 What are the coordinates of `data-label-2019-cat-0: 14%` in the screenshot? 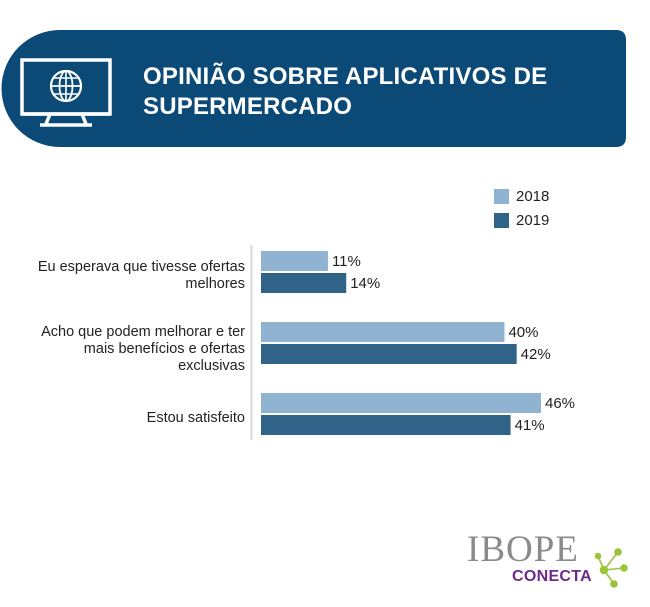 It's located at (365, 283).